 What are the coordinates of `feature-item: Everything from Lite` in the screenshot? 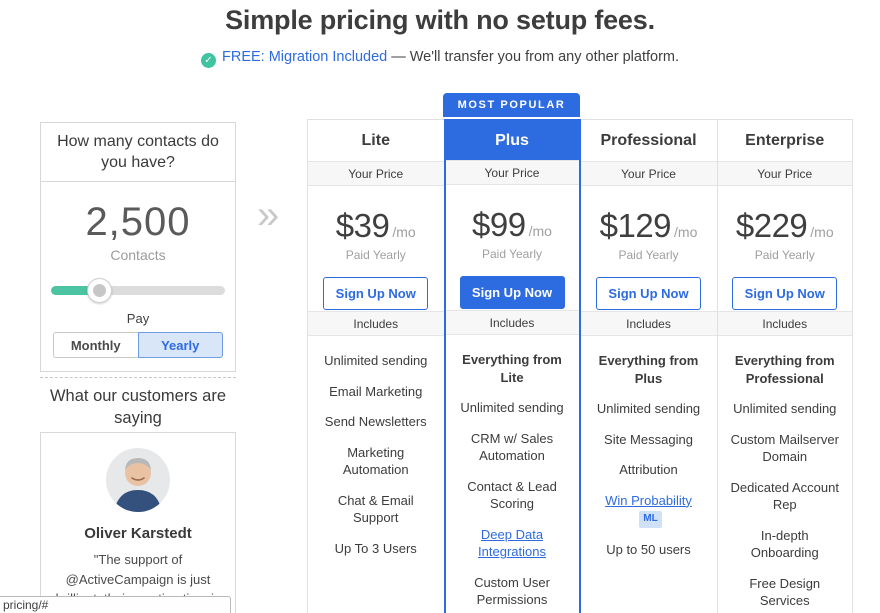 It's located at (512, 368).